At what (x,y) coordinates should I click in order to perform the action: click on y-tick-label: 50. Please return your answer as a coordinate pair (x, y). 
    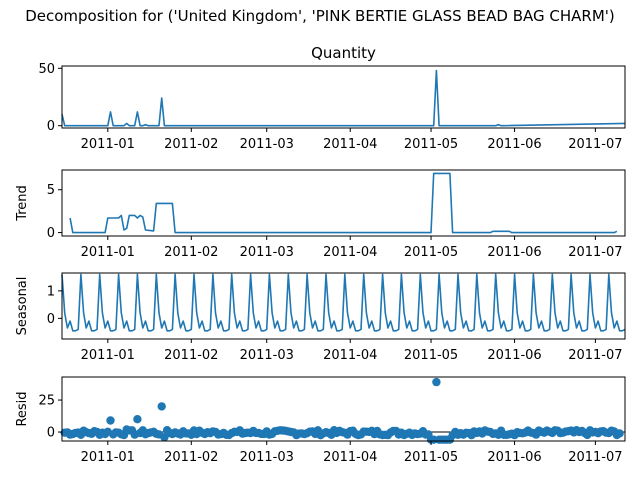
    Looking at the image, I should click on (46, 69).